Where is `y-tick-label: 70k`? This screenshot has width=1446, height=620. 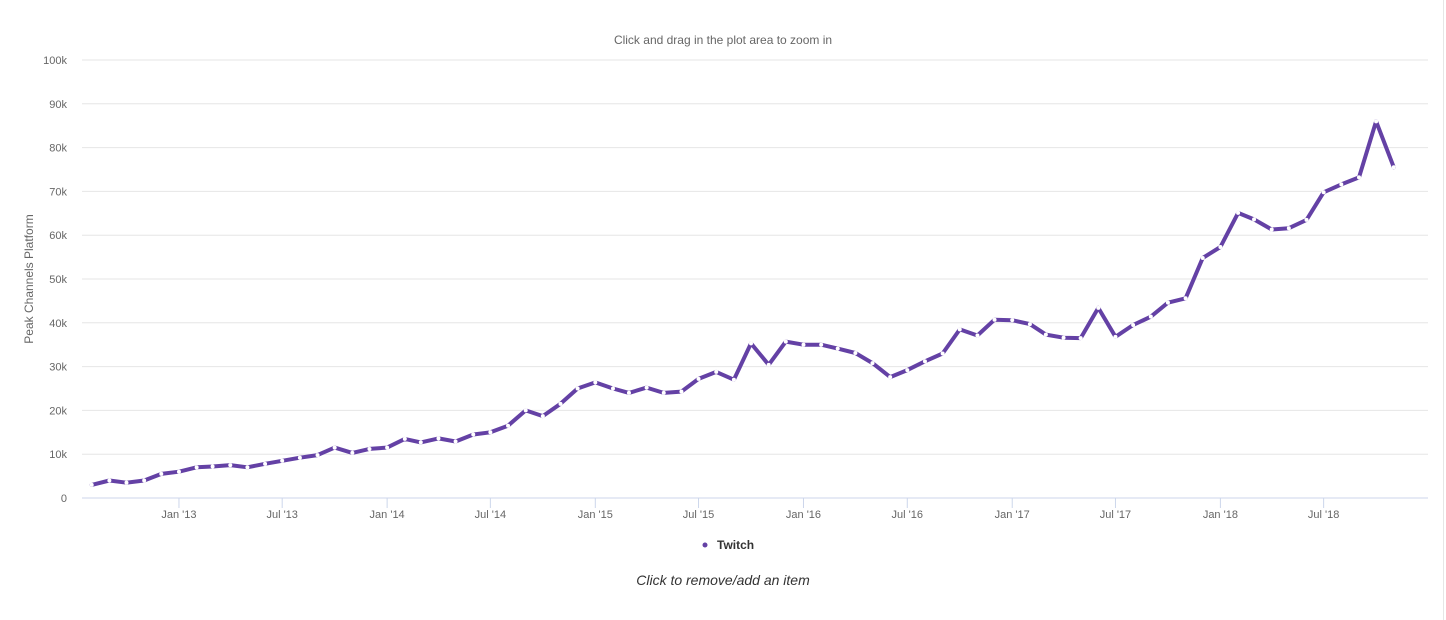
y-tick-label: 70k is located at coordinates (58, 192).